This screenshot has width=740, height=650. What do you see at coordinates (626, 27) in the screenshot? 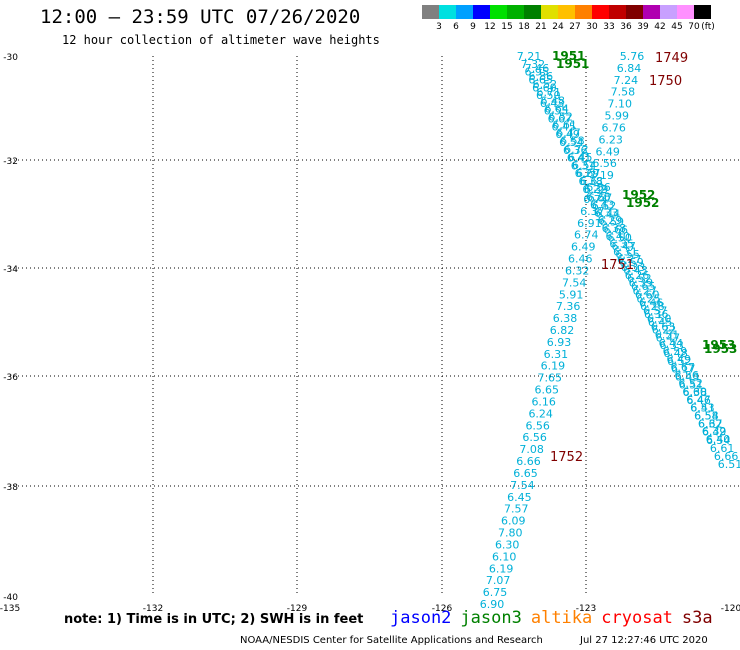
I see `legend-tick-label: 36` at bounding box center [626, 27].